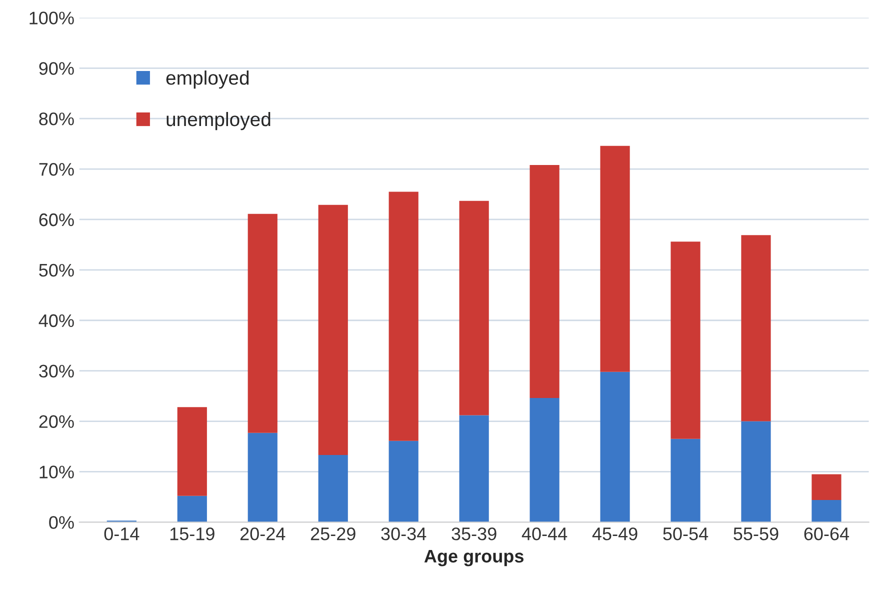 This screenshot has height=590, width=882. Describe the element at coordinates (615, 533) in the screenshot. I see `x-tick-label: 45-49` at that location.